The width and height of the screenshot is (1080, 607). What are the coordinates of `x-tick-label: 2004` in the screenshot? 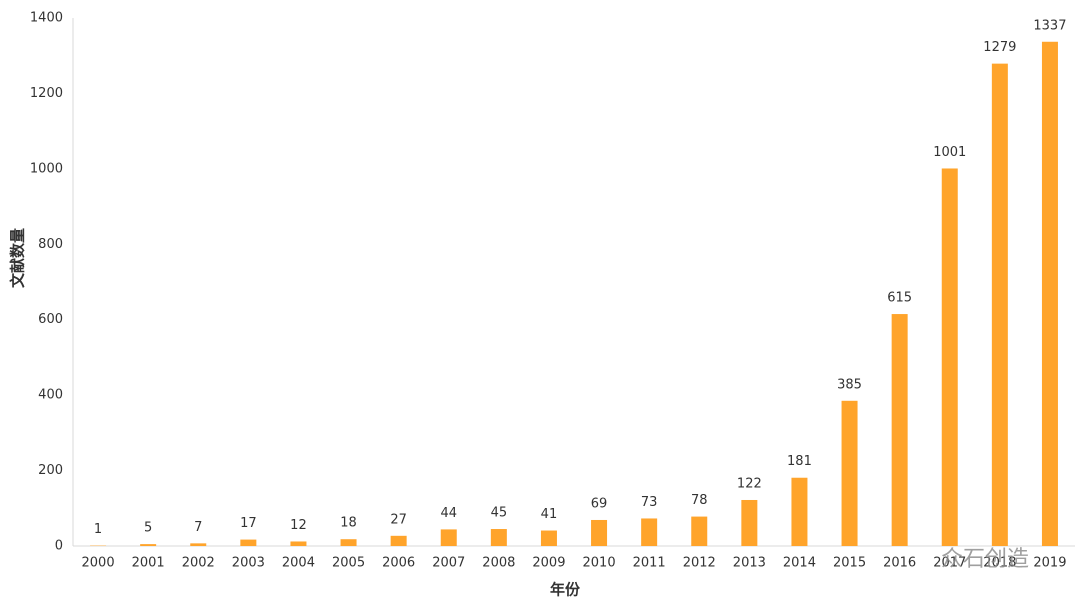 It's located at (298, 563).